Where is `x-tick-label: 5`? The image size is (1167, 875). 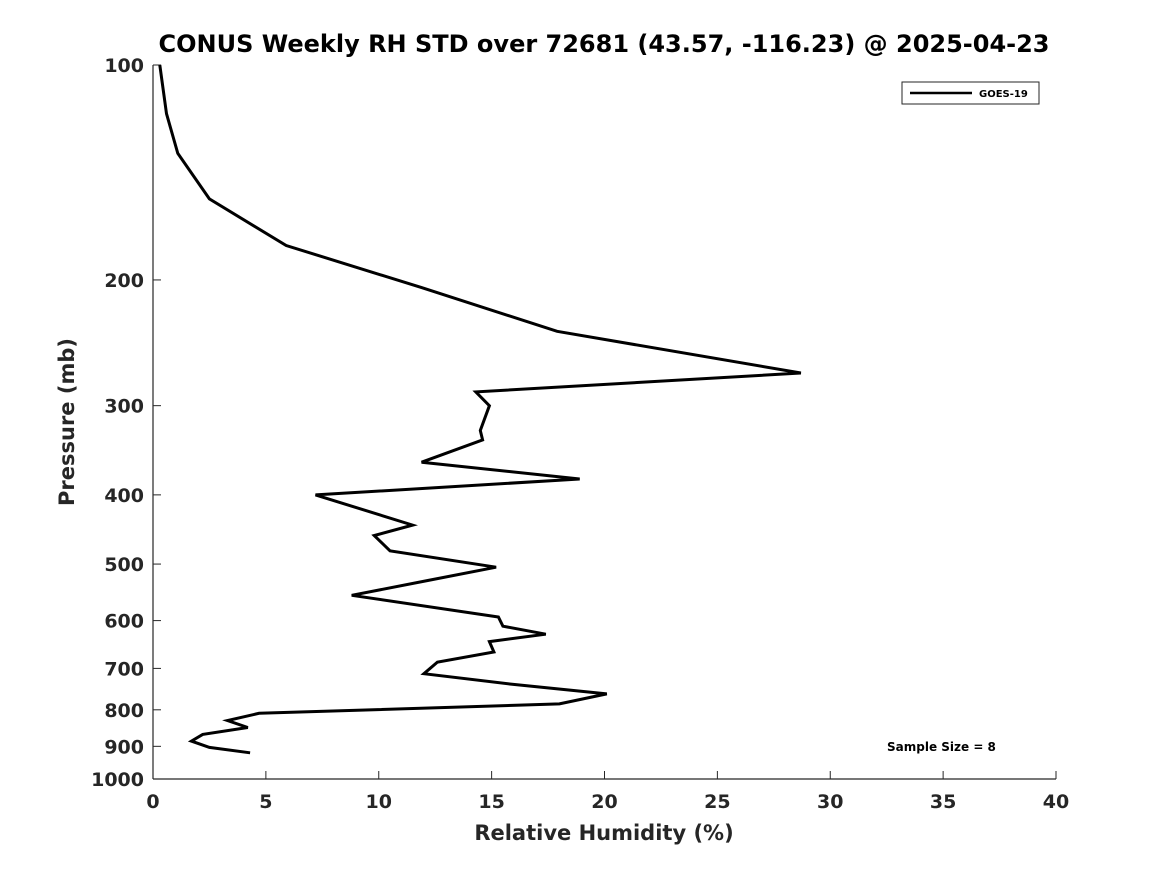
x-tick-label: 5 is located at coordinates (265, 802).